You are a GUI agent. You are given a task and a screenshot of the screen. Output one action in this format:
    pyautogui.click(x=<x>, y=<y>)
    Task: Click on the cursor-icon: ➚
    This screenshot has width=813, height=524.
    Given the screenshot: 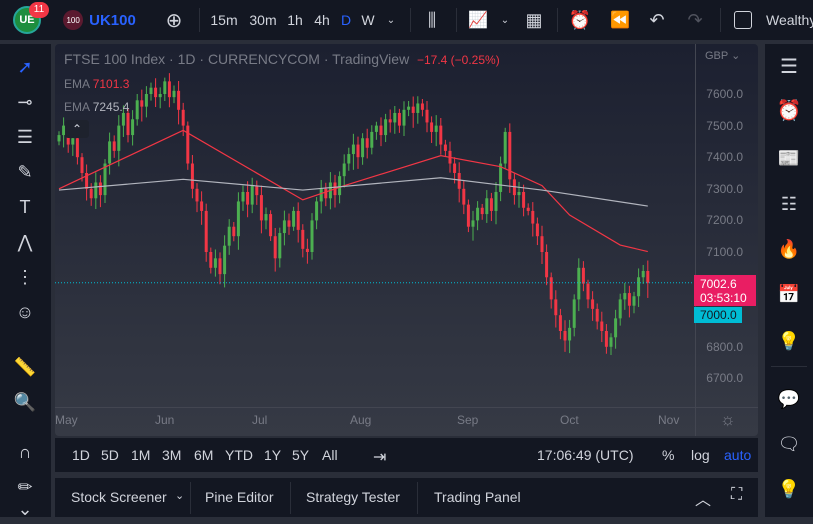 What is the action you would take?
    pyautogui.click(x=25, y=66)
    